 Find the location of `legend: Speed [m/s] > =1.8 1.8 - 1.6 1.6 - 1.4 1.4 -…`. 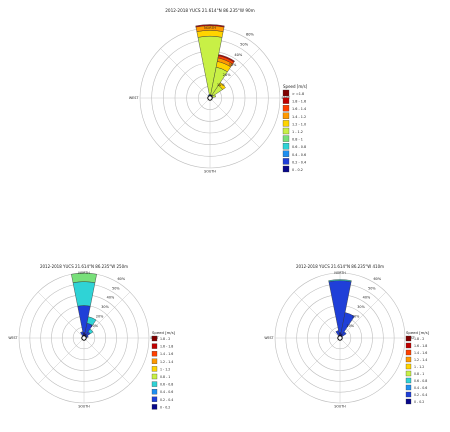

legend: Speed [m/s] > =1.8 1.8 - 1.6 1.6 - 1.4 1.4 -… is located at coordinates (295, 128).